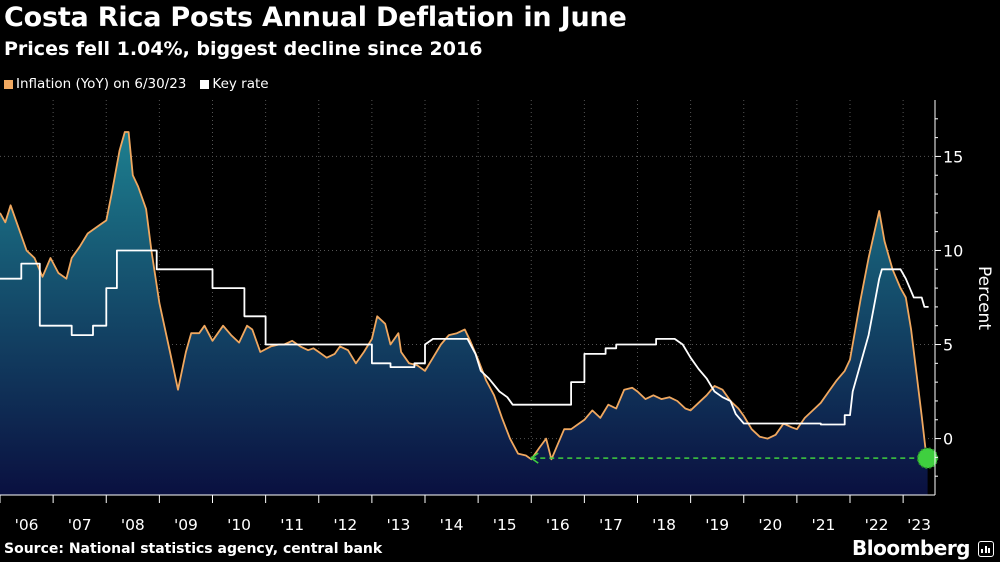 This screenshot has height=562, width=1000. Describe the element at coordinates (948, 345) in the screenshot. I see `y-tick-label: 5` at that location.